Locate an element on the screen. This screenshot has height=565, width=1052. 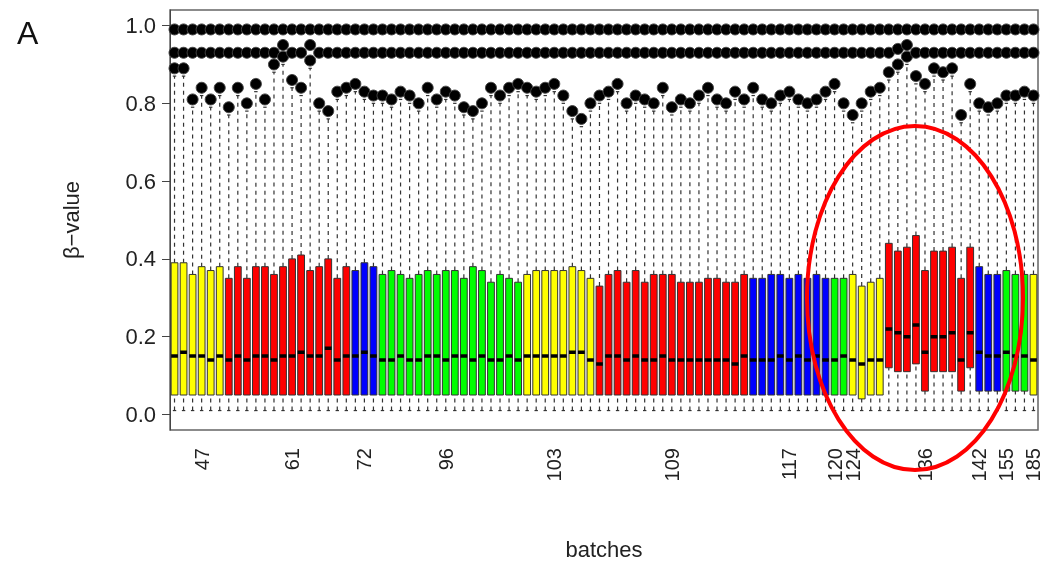
y-tick-label: 0.0 is located at coordinates (140, 414).